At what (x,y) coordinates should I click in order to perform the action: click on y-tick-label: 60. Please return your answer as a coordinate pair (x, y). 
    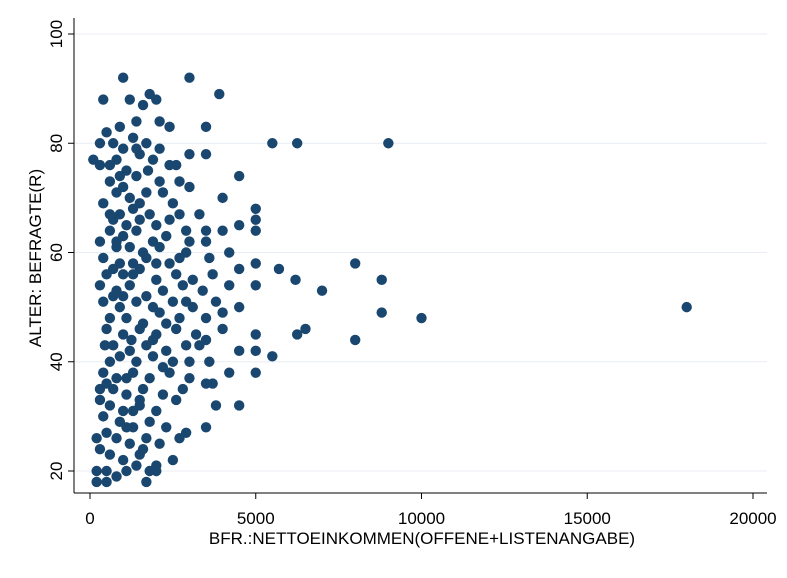
    Looking at the image, I should click on (56, 252).